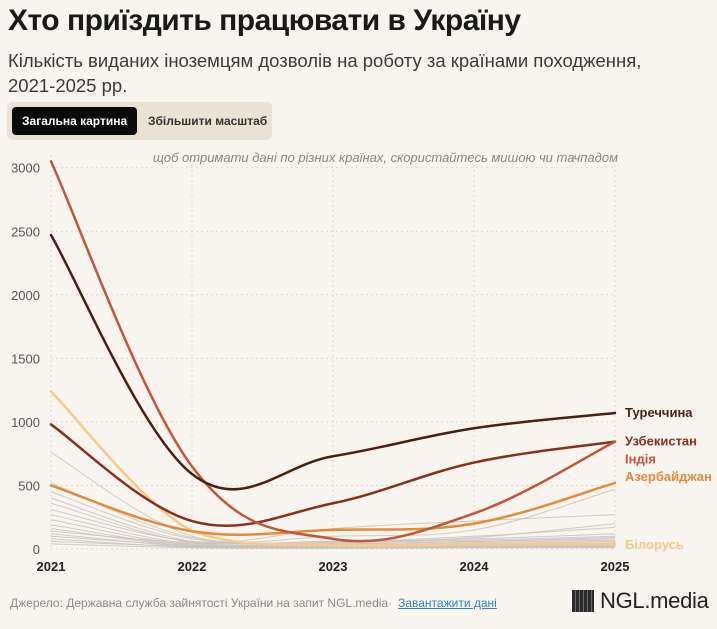  I want to click on x-tick-label: 2024, so click(475, 566).